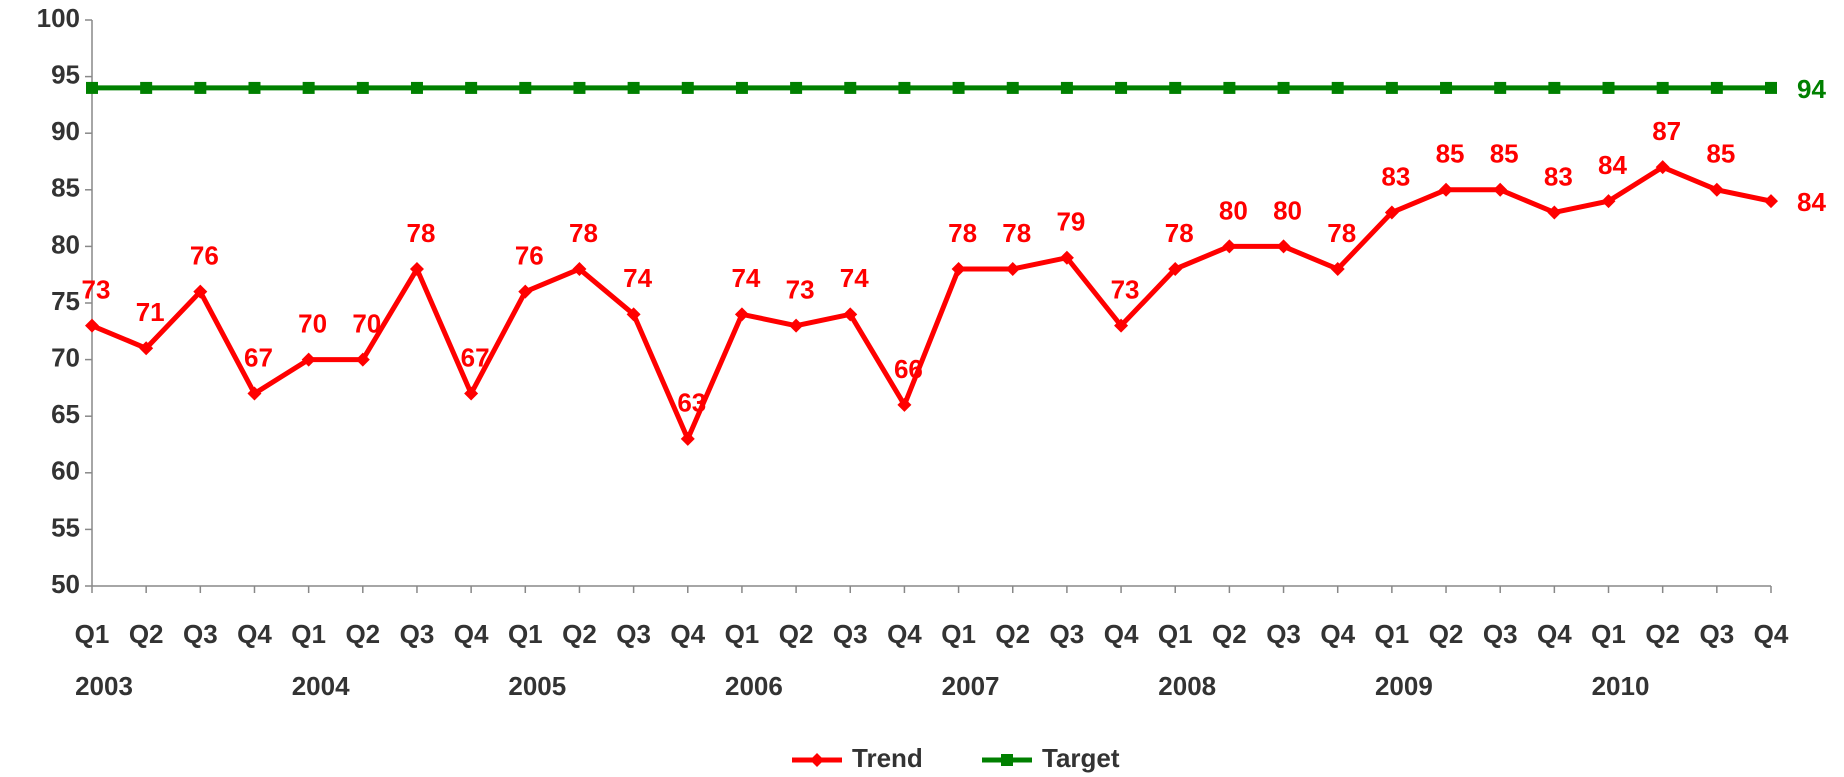 This screenshot has height=777, width=1844. I want to click on data-label: 67, so click(258, 357).